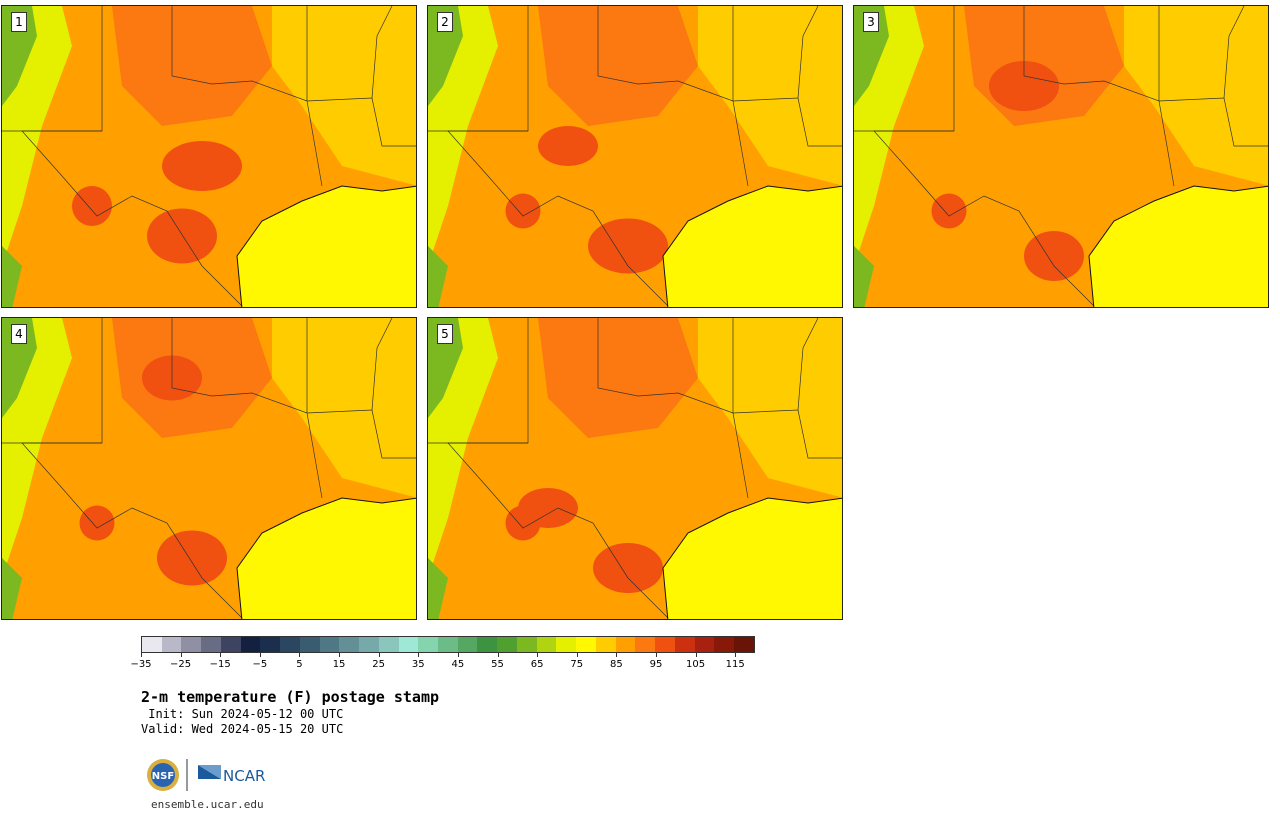  I want to click on ensemble-member-panel-3: 3, so click(1061, 156).